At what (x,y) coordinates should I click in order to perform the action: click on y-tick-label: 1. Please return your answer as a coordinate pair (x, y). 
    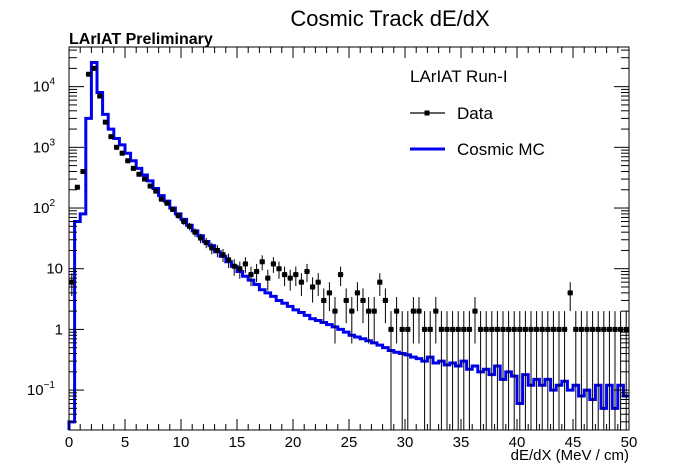
    Looking at the image, I should click on (59, 329).